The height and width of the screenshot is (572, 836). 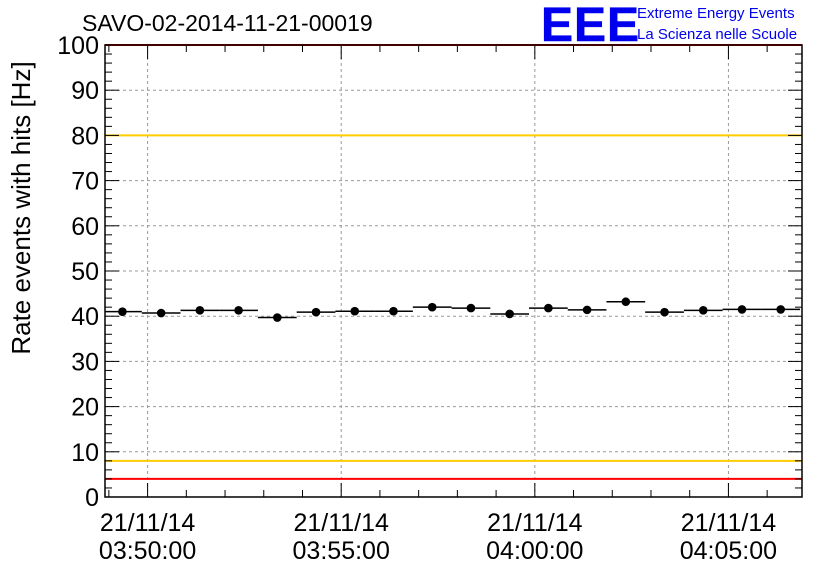 What do you see at coordinates (85, 136) in the screenshot?
I see `y-tick-label: 80` at bounding box center [85, 136].